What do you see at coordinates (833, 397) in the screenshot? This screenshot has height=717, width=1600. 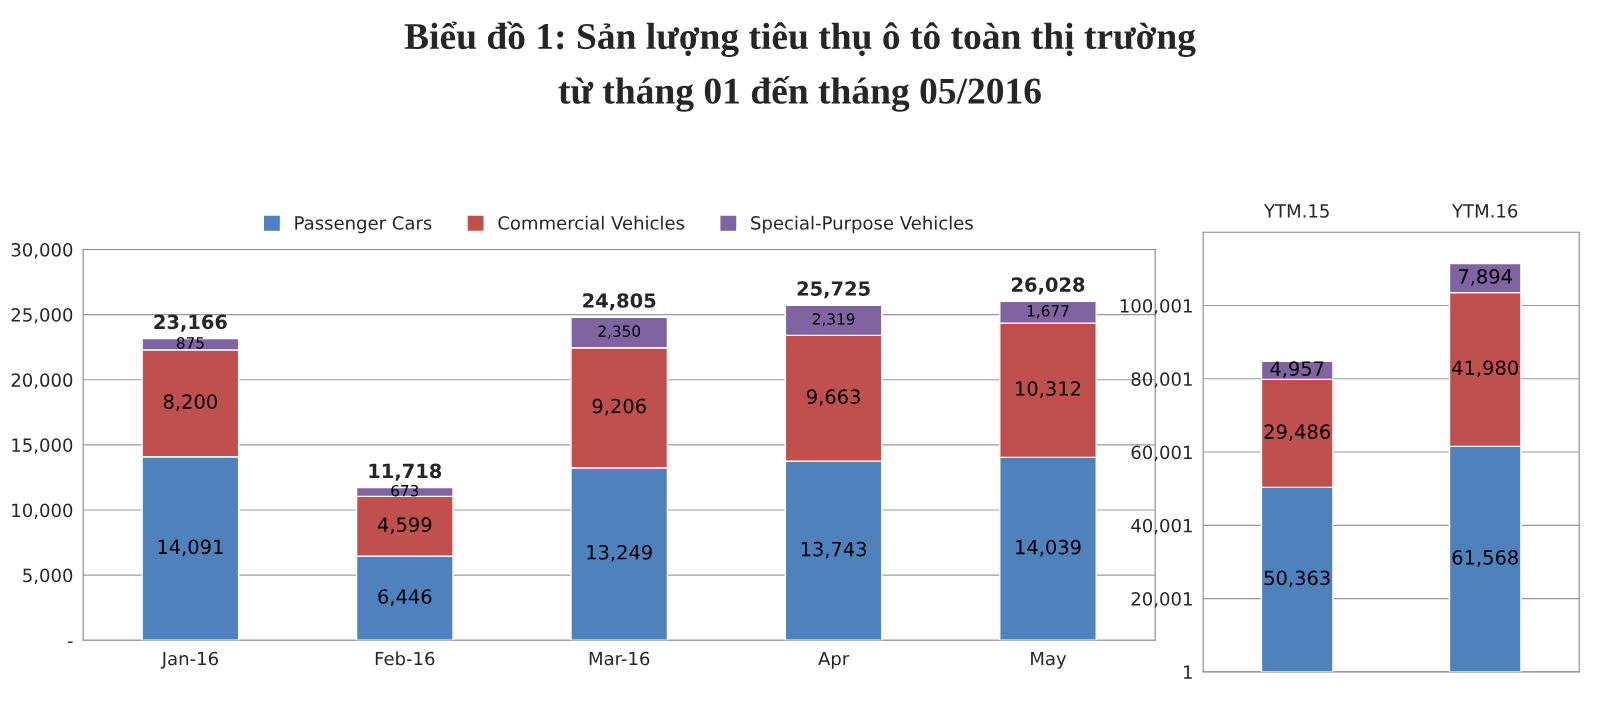 I see `data-label: 9,663` at bounding box center [833, 397].